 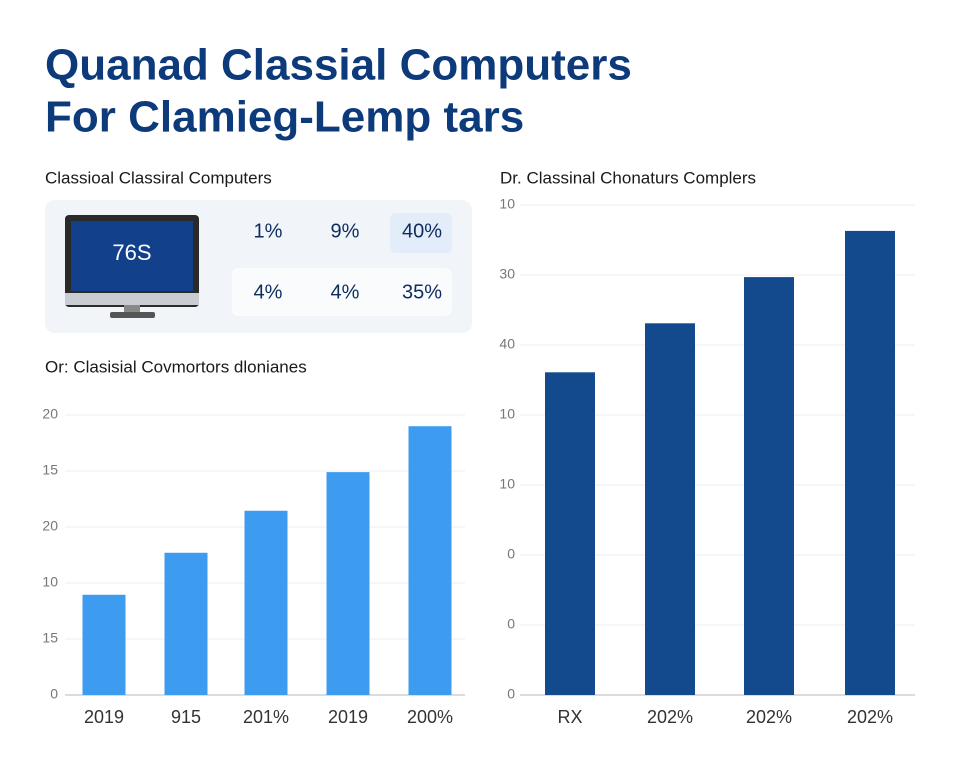 What do you see at coordinates (422, 292) in the screenshot?
I see `stat-value: 35%` at bounding box center [422, 292].